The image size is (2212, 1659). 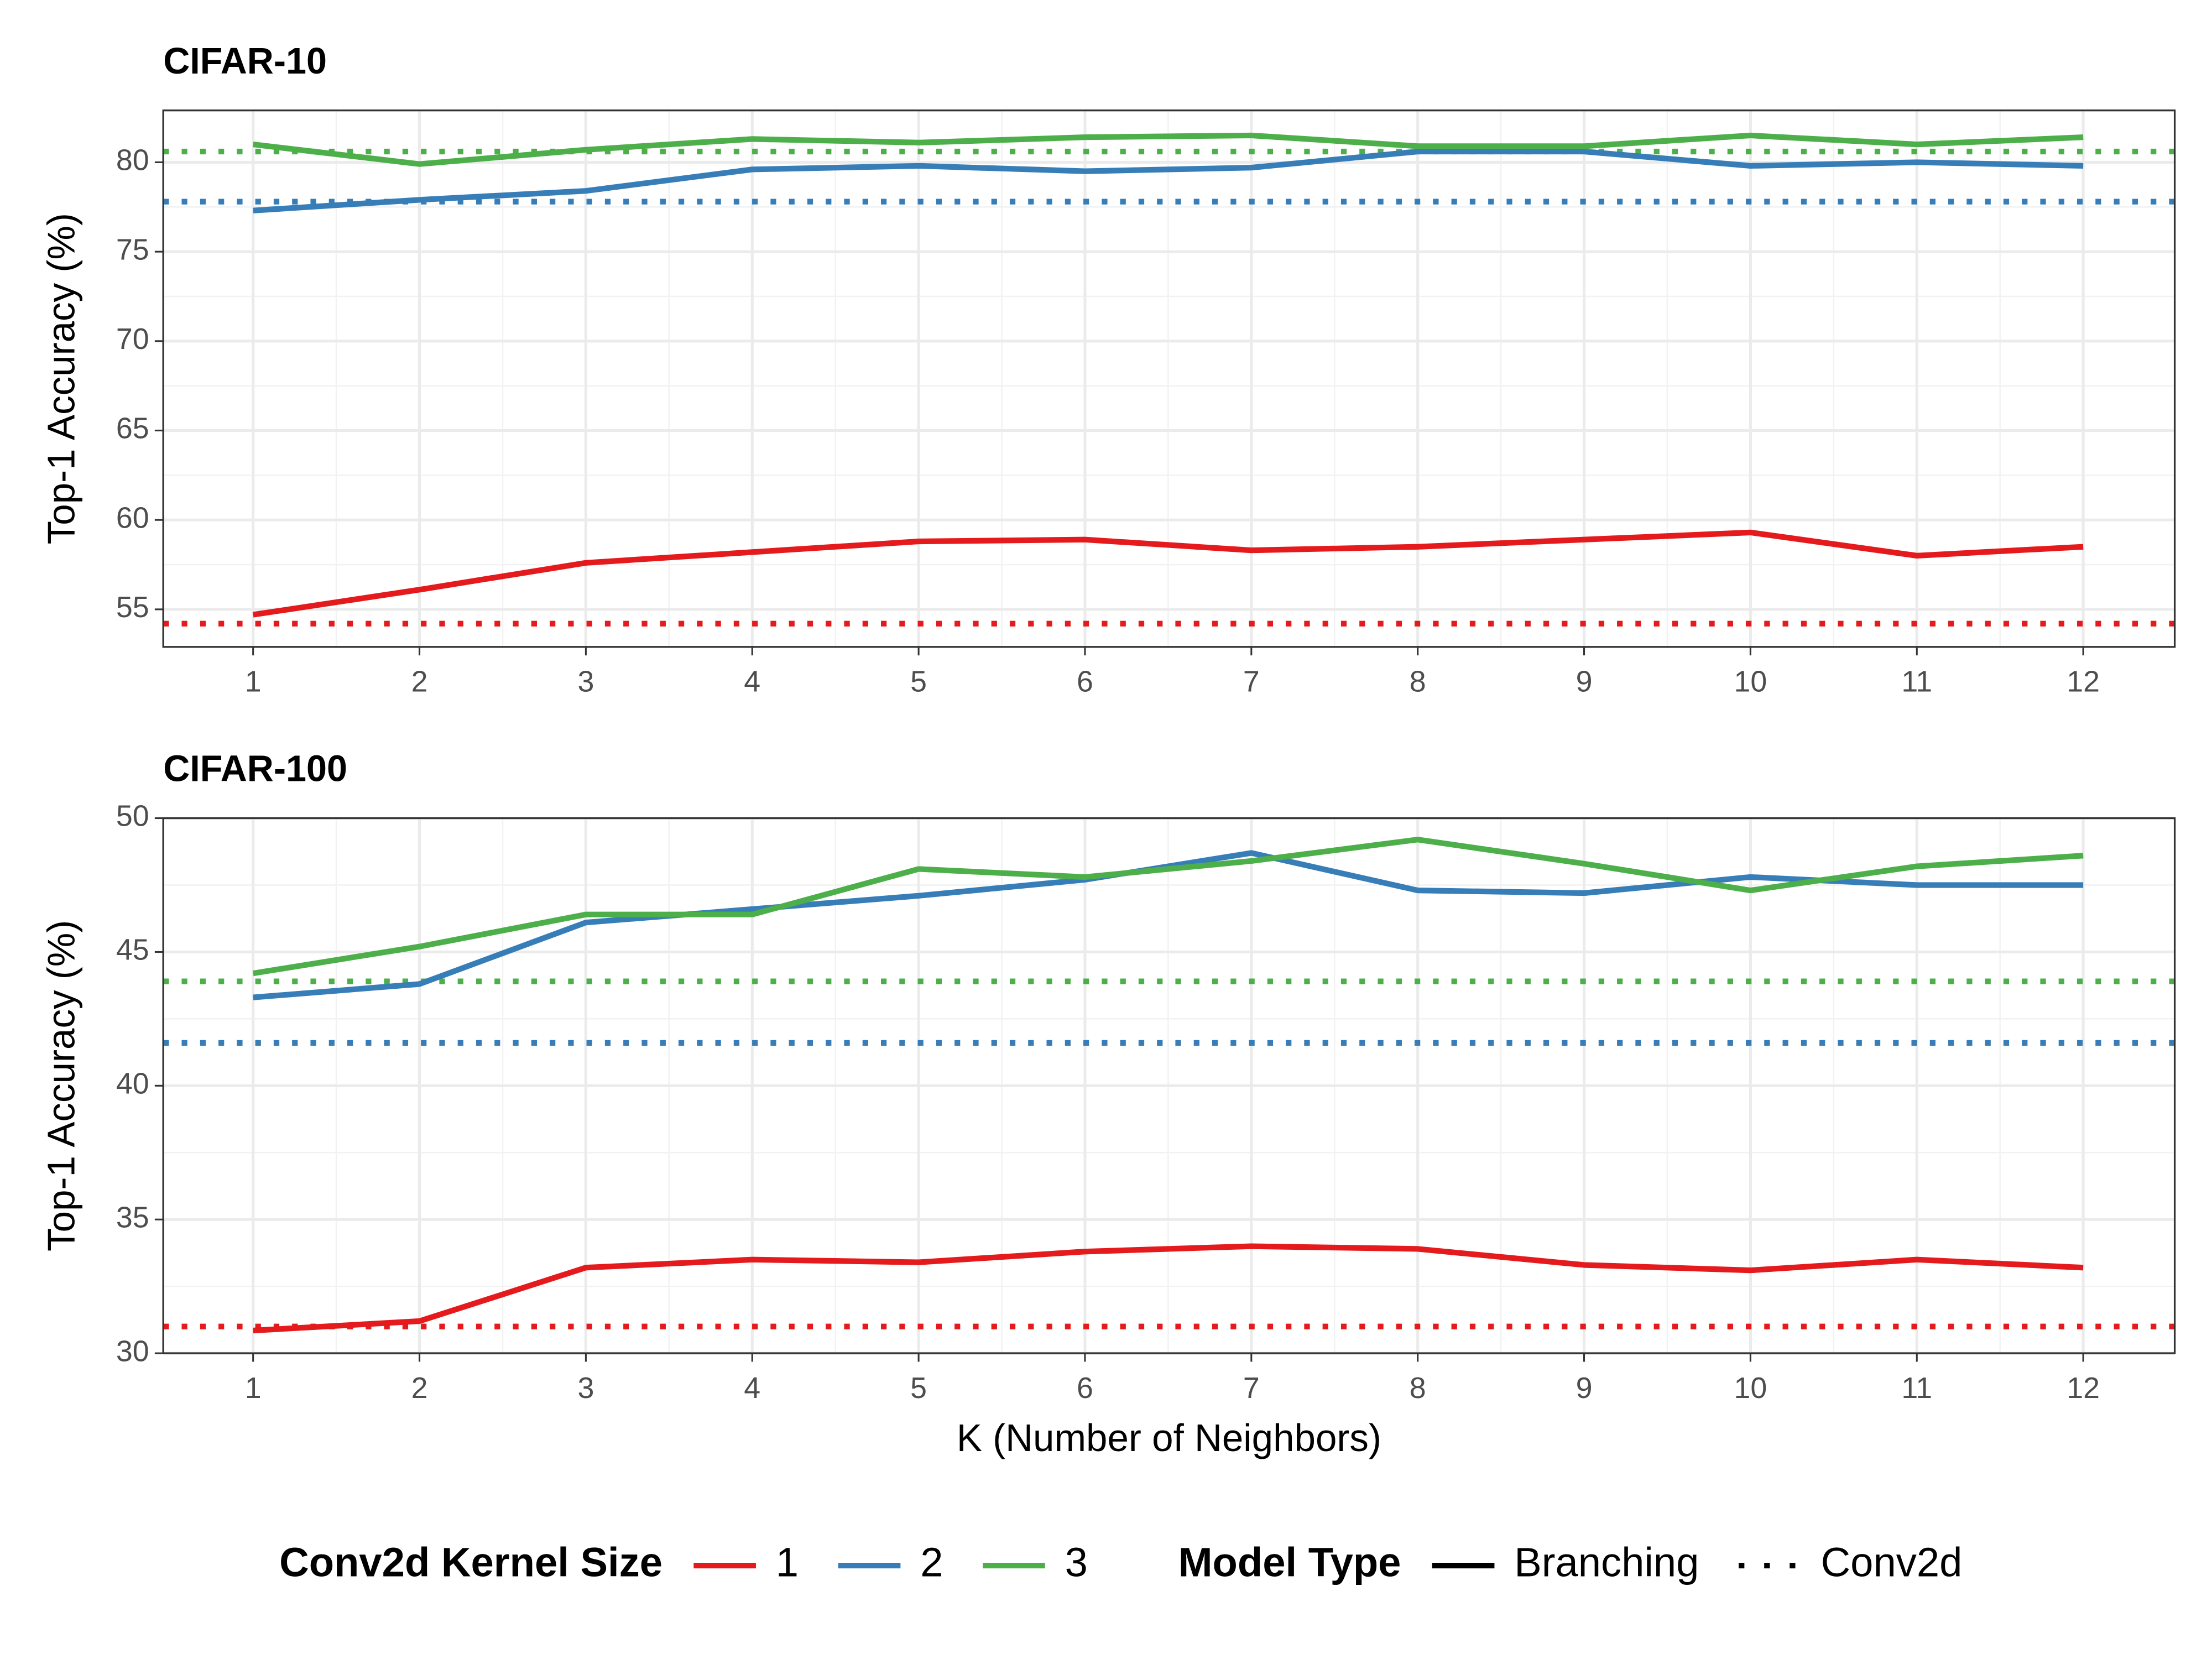 I want to click on y-tick-label: 40, so click(x=133, y=1084).